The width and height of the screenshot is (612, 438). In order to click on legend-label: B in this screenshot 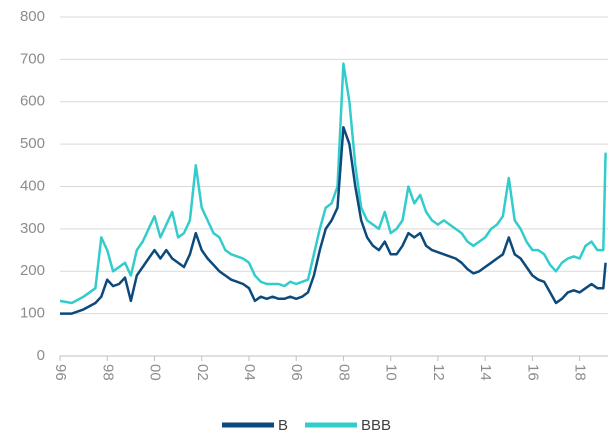, I will do `click(283, 425)`.